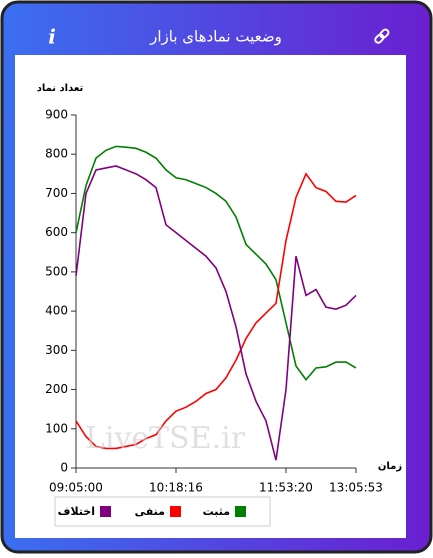 This screenshot has width=433, height=558. Describe the element at coordinates (56, 311) in the screenshot. I see `y-tick-label: 400` at that location.